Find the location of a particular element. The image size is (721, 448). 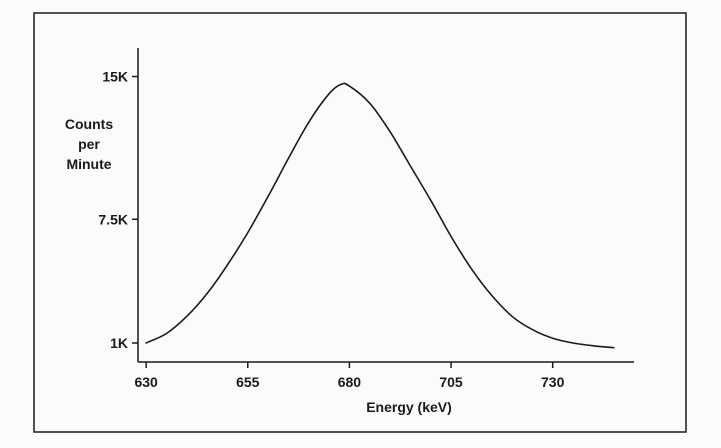

y-axis-title-line-3: Minute is located at coordinates (88, 164).